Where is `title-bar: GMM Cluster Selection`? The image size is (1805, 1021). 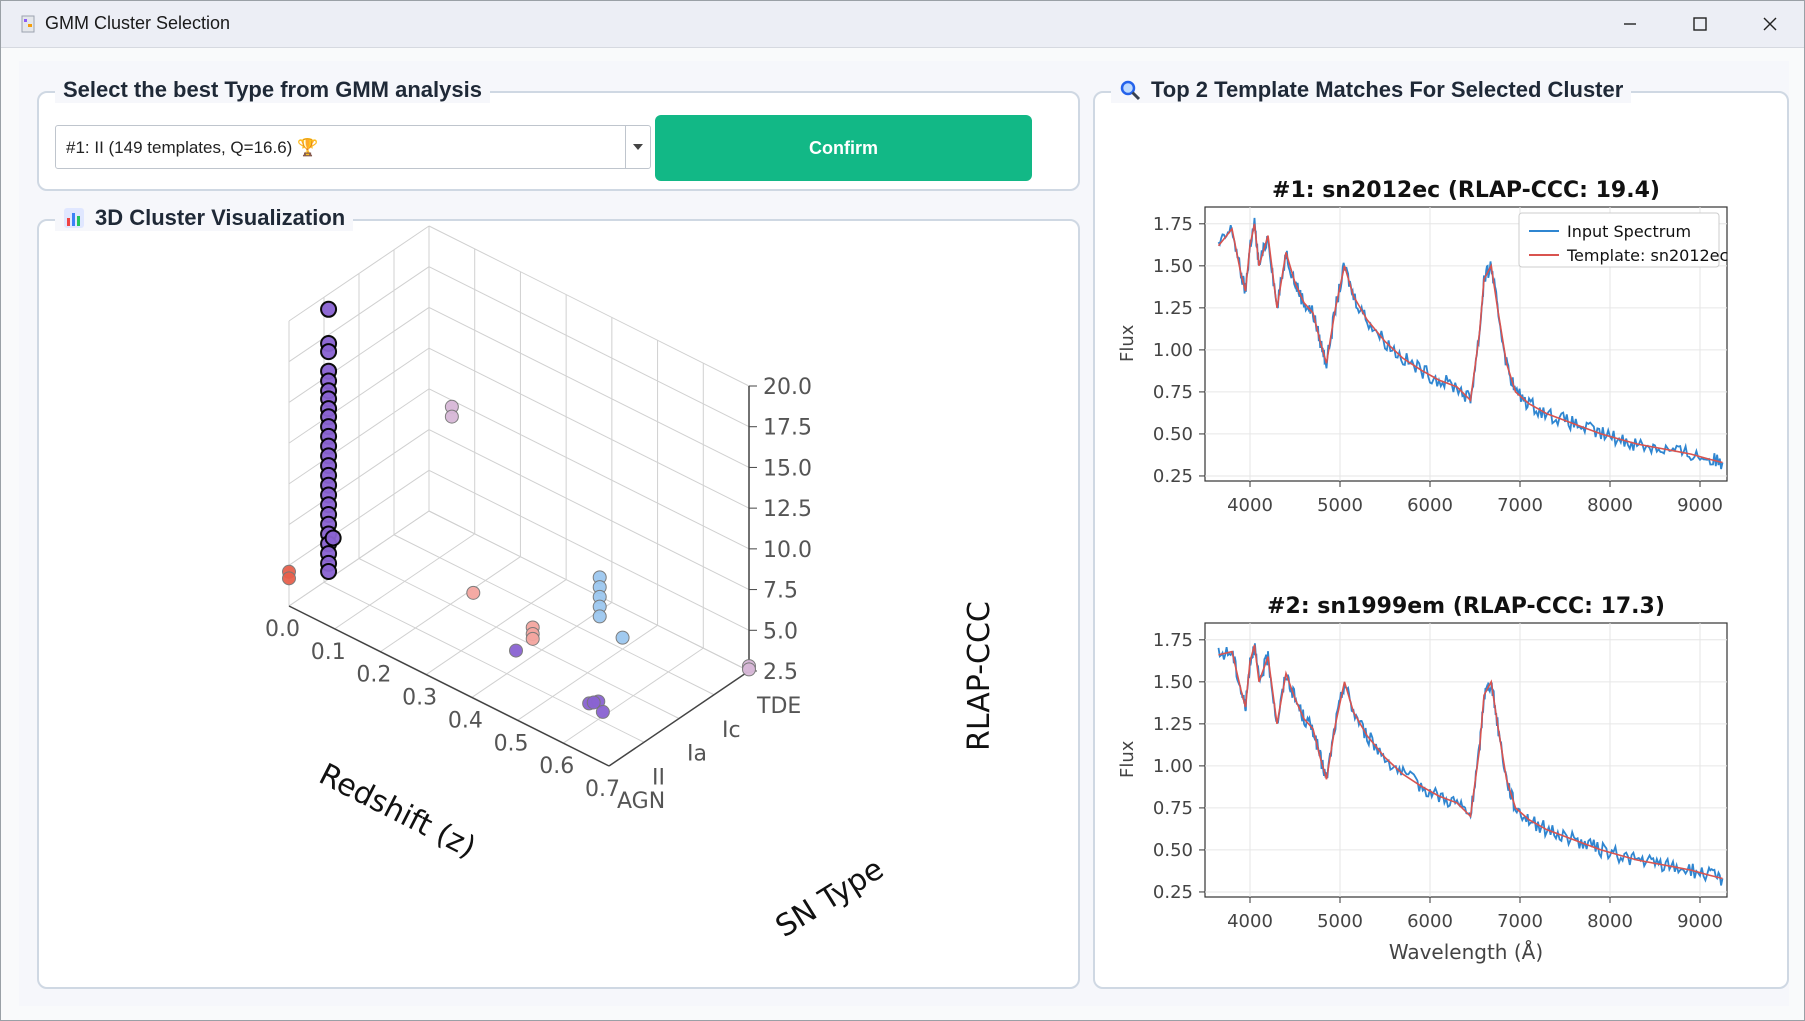 title-bar: GMM Cluster Selection is located at coordinates (902, 24).